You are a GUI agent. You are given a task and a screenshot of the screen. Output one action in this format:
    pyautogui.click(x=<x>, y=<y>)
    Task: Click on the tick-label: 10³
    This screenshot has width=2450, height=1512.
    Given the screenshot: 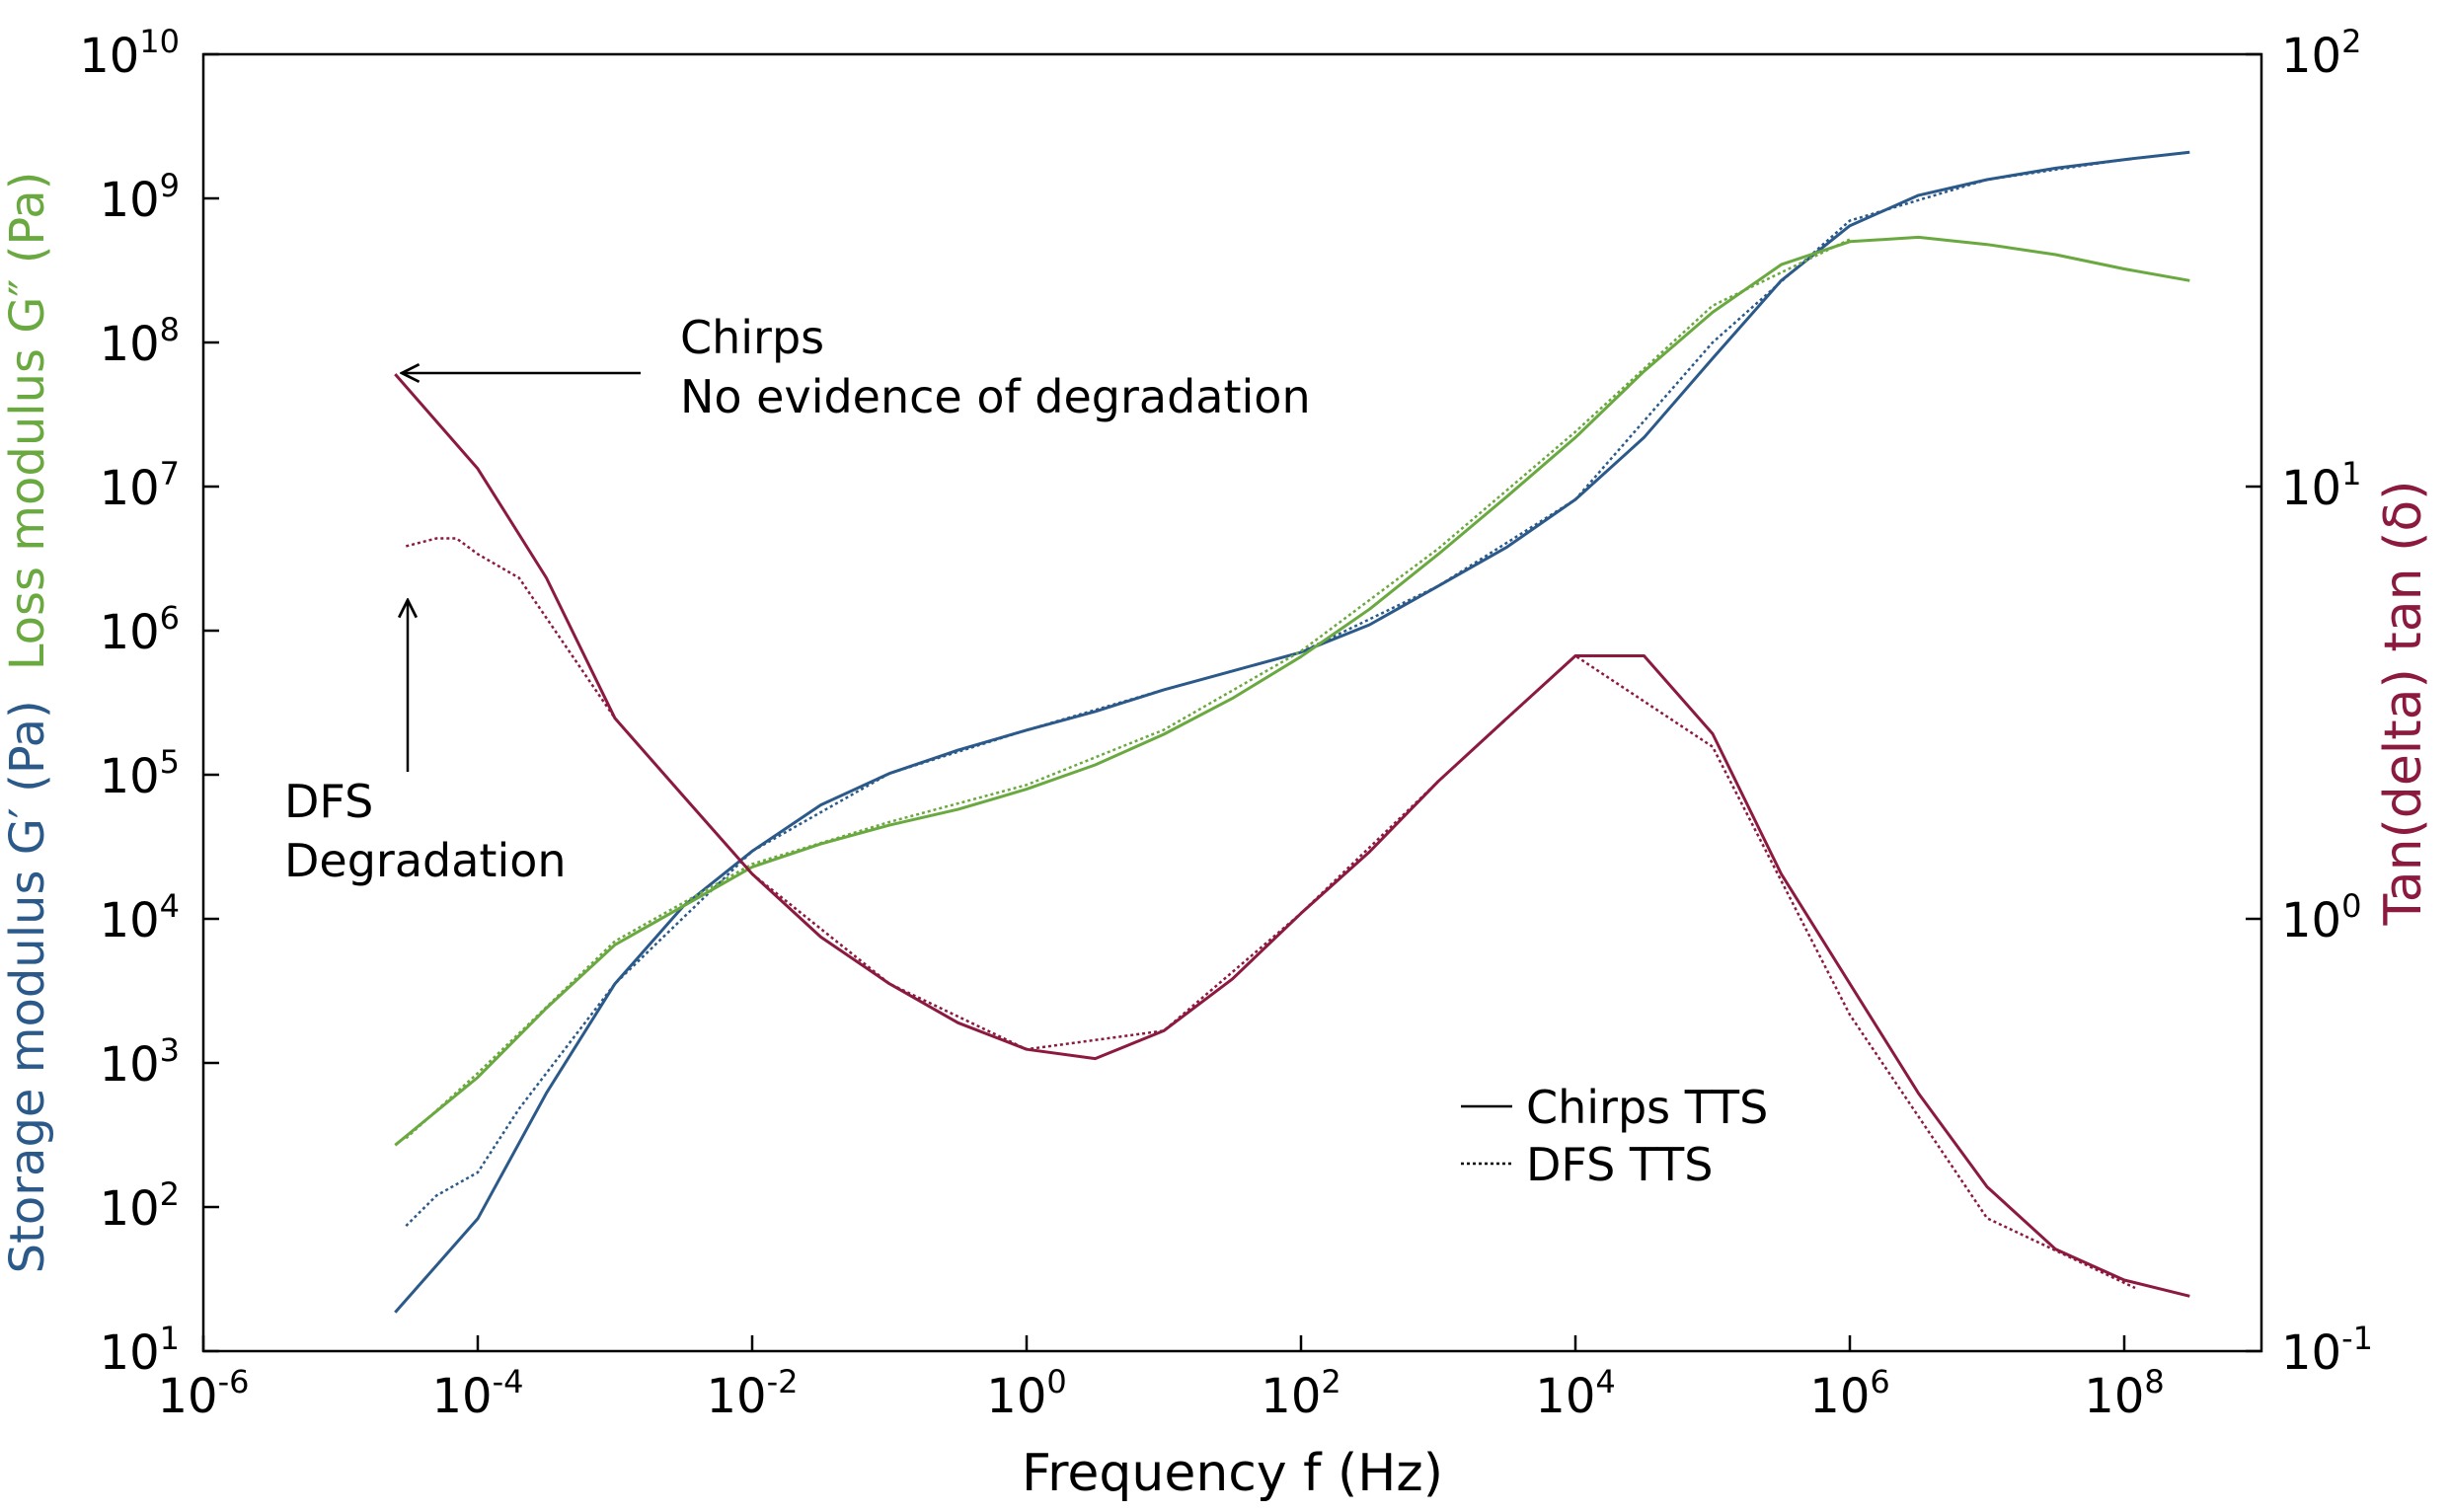 What is the action you would take?
    pyautogui.click(x=140, y=1062)
    